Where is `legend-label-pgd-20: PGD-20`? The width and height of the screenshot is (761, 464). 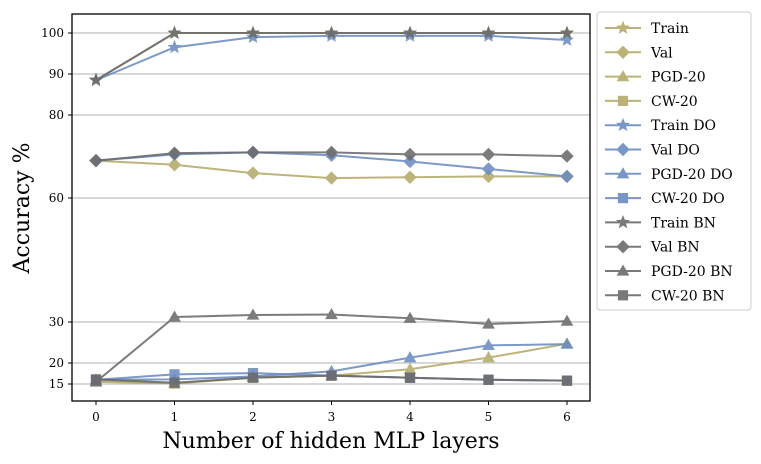
legend-label-pgd-20: PGD-20 is located at coordinates (678, 78).